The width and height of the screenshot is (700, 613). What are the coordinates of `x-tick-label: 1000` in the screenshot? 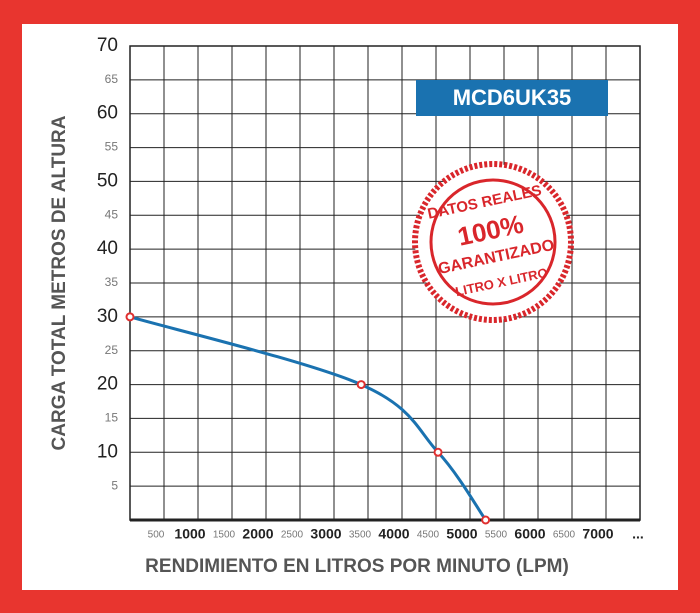 It's located at (189, 534).